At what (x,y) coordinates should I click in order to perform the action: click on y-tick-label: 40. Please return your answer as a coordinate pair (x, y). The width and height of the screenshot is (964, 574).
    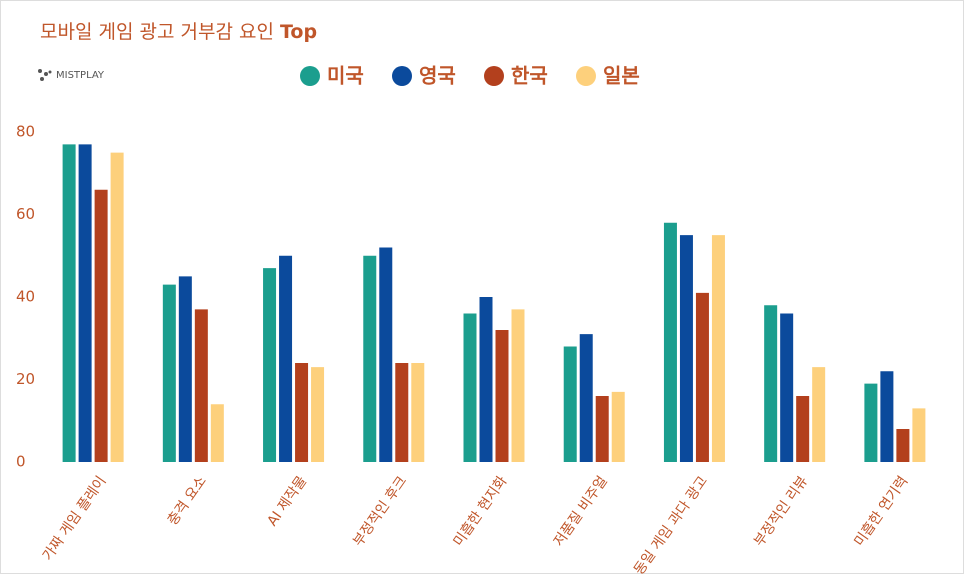
    Looking at the image, I should click on (25, 297).